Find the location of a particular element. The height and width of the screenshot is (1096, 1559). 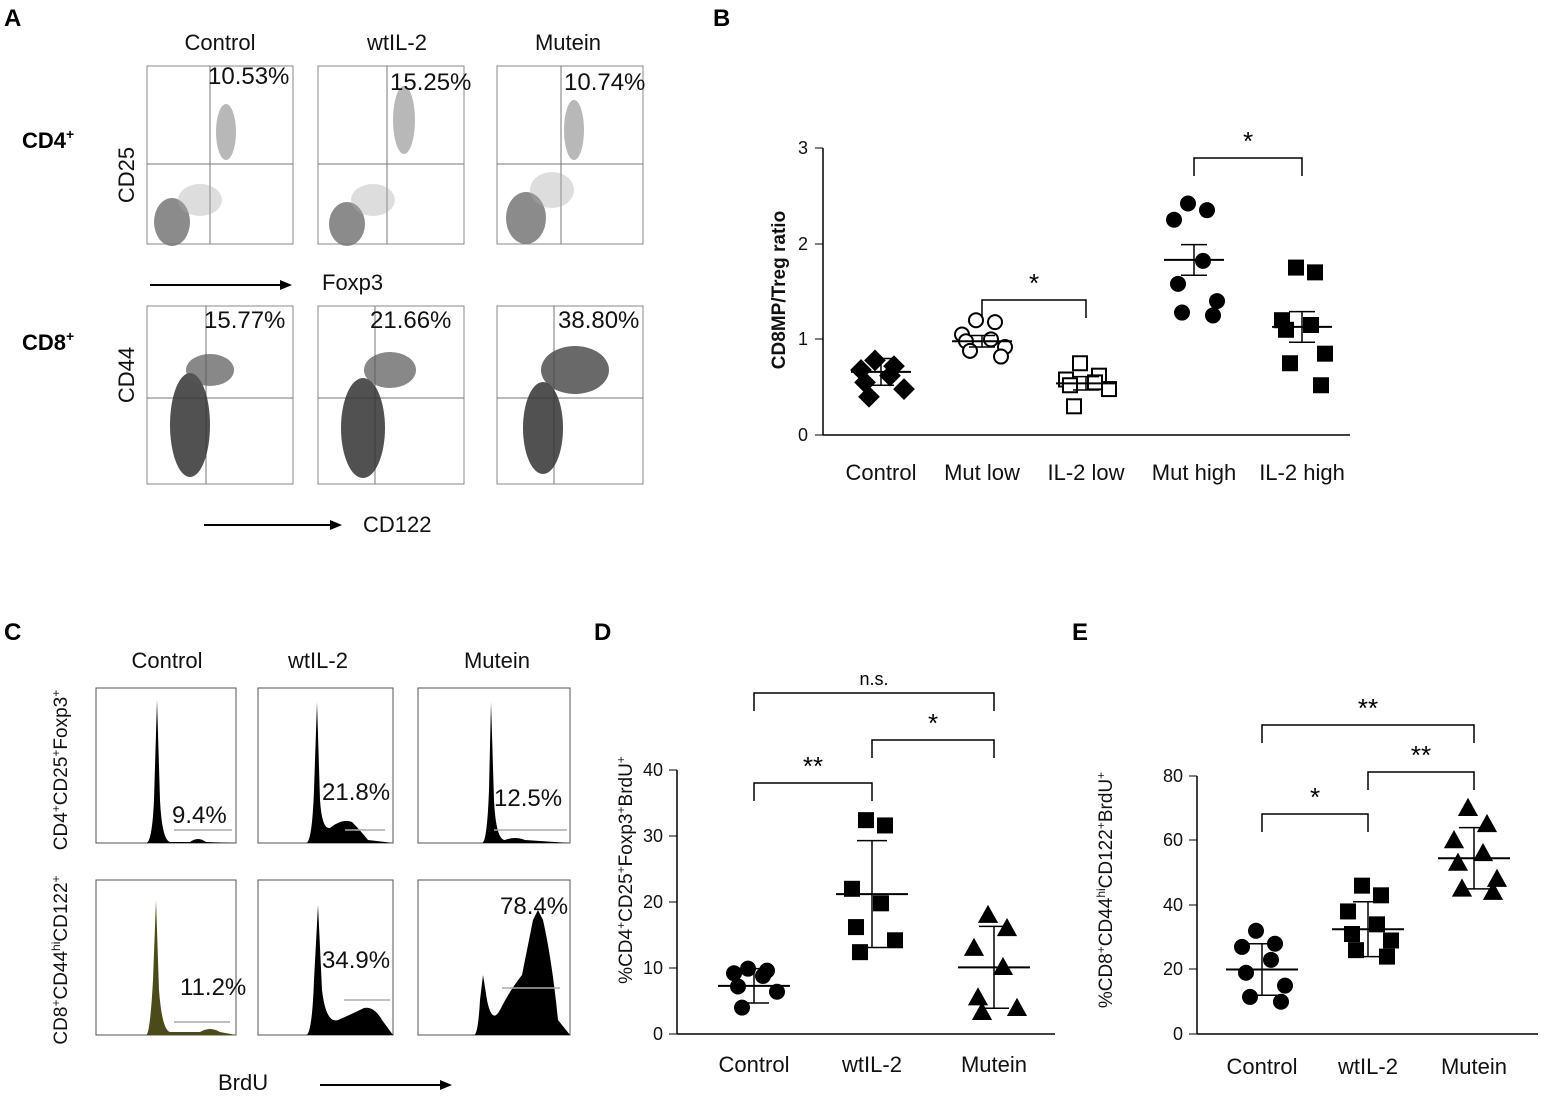

axis-label-brdu: BrdU is located at coordinates (243, 1082).